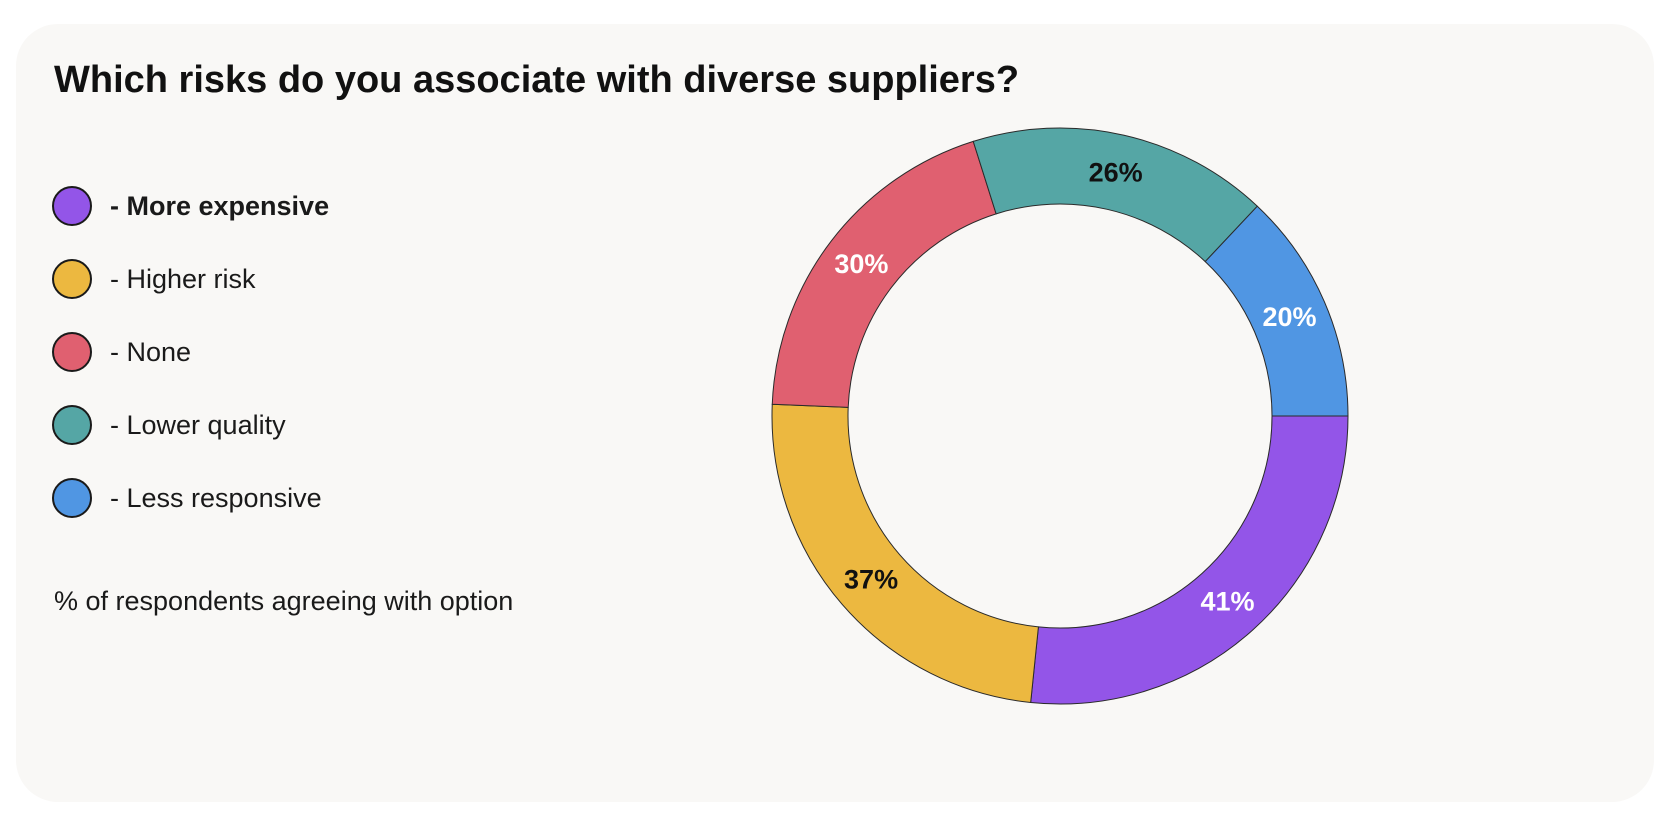  What do you see at coordinates (72, 279) in the screenshot?
I see `legend-swatch-higher-risk` at bounding box center [72, 279].